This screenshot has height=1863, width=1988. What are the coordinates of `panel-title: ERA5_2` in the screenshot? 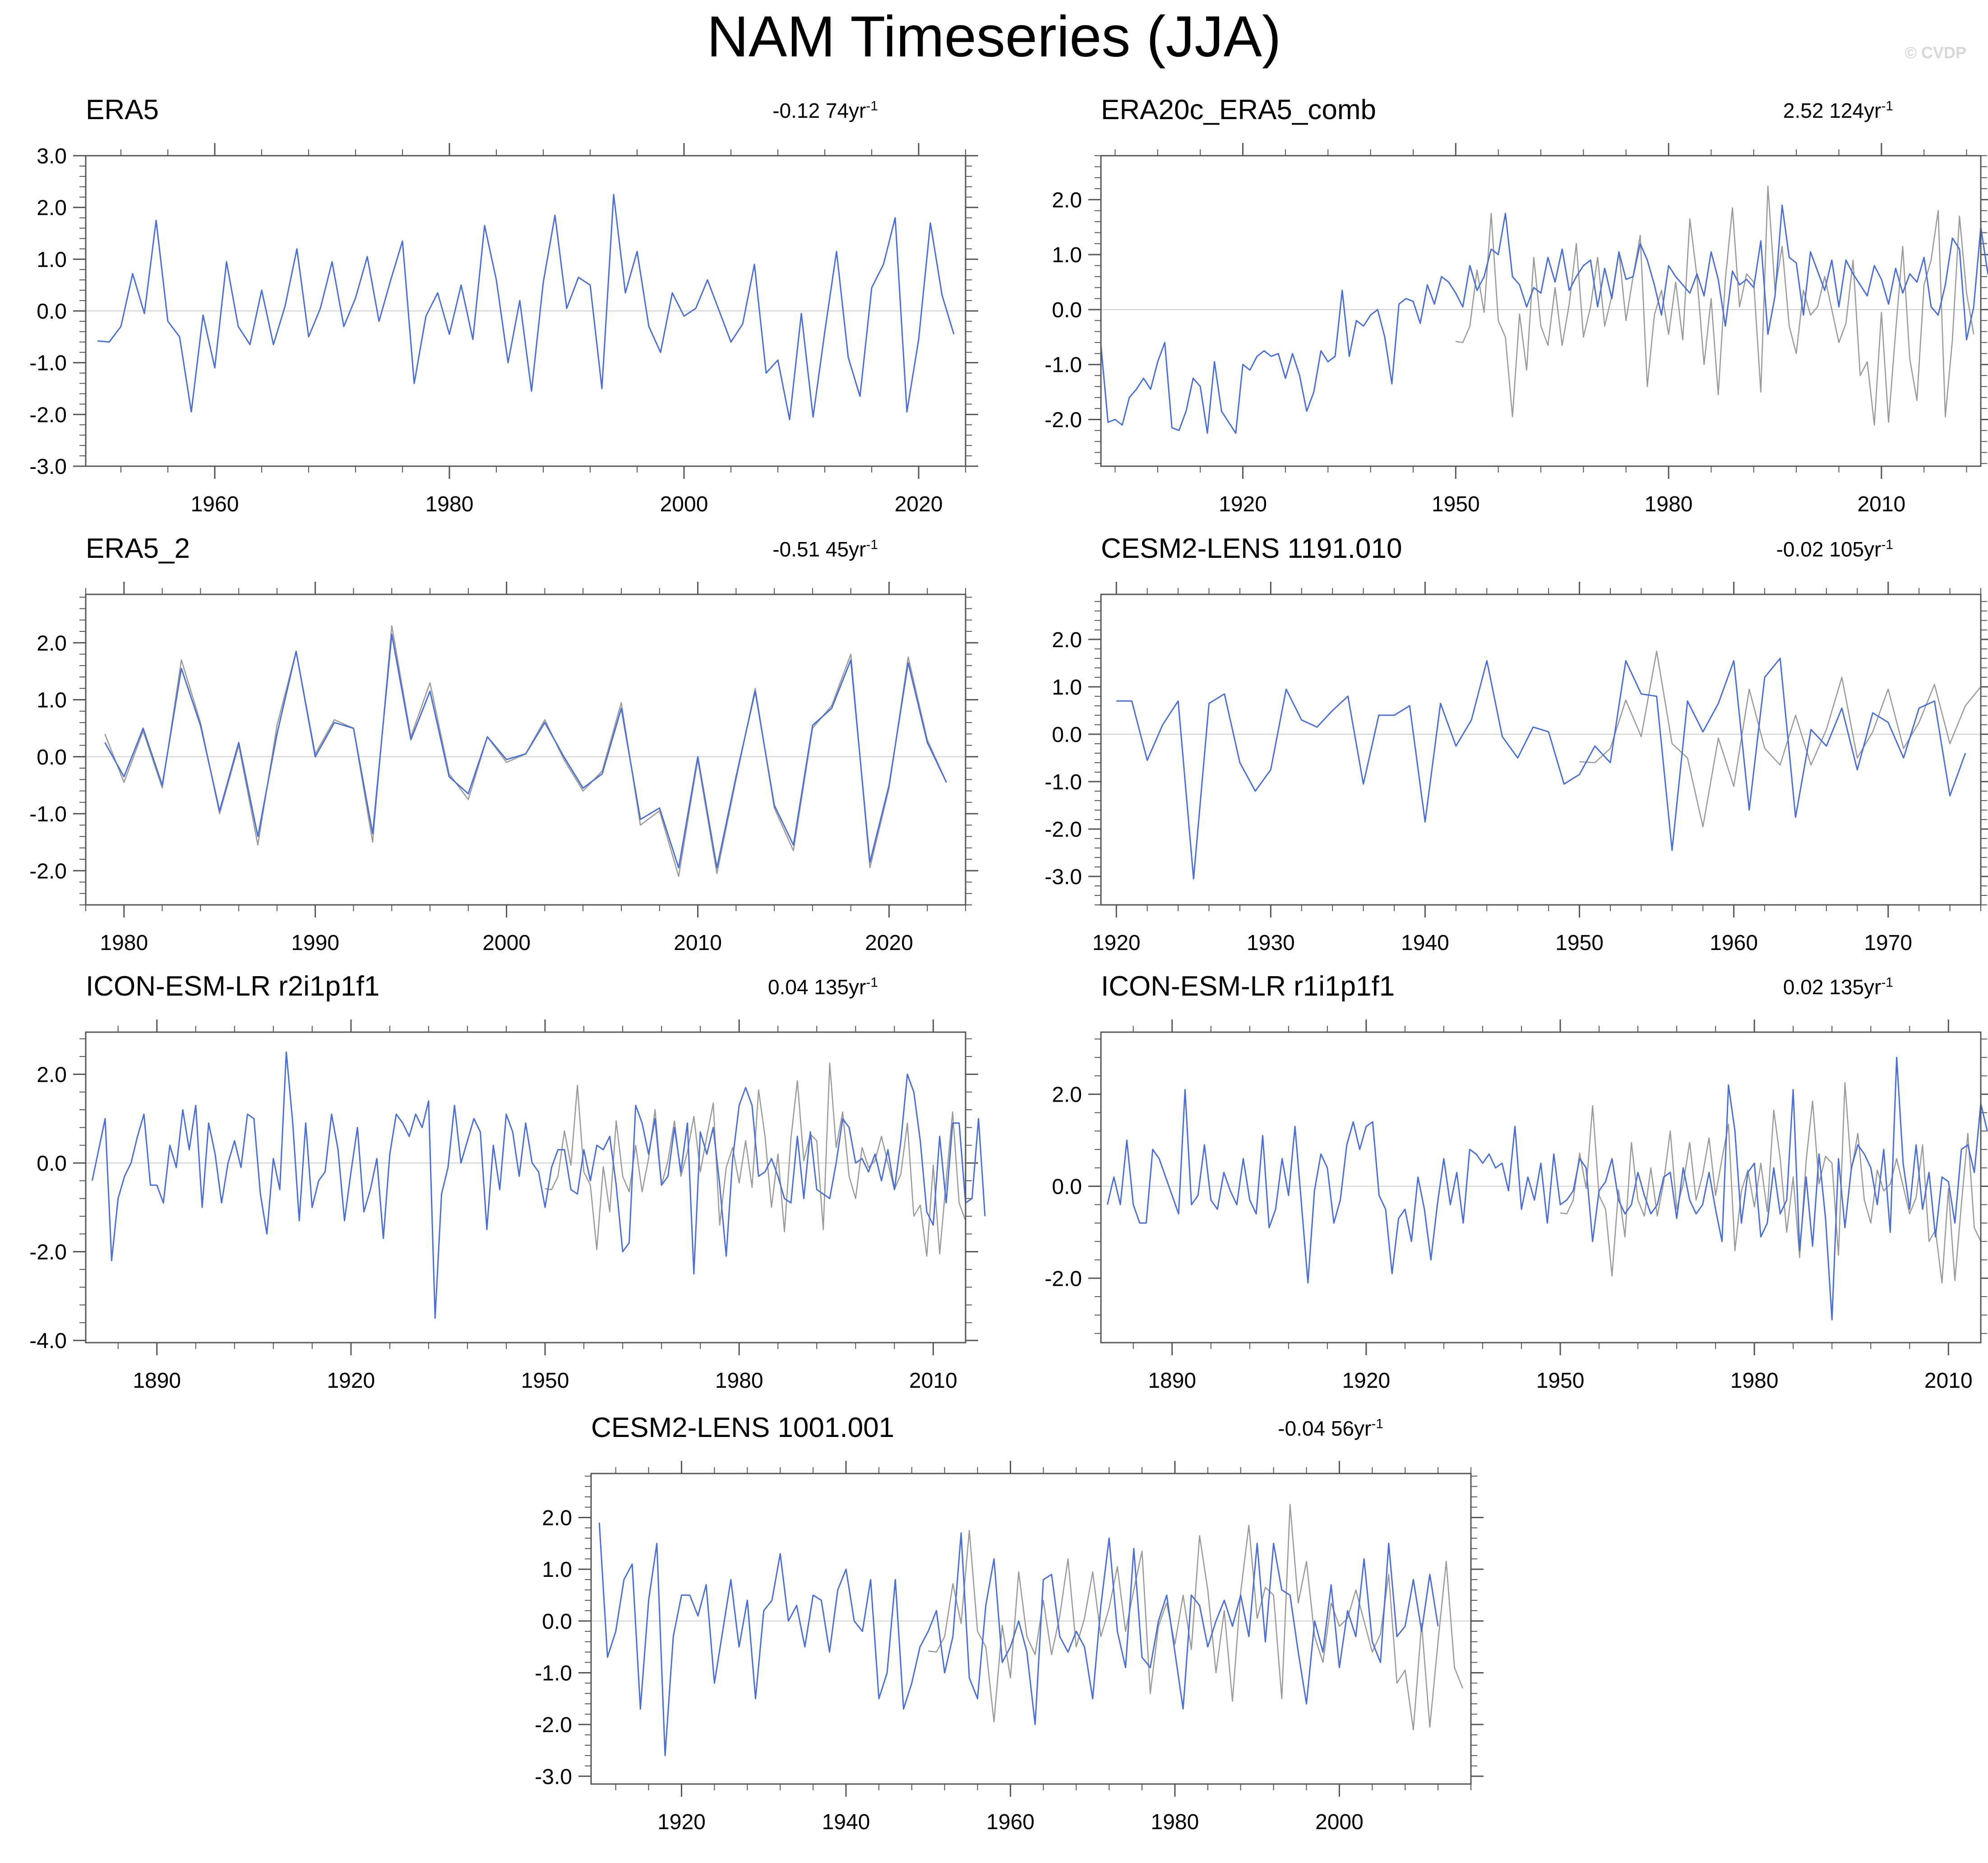 It's located at (138, 548).